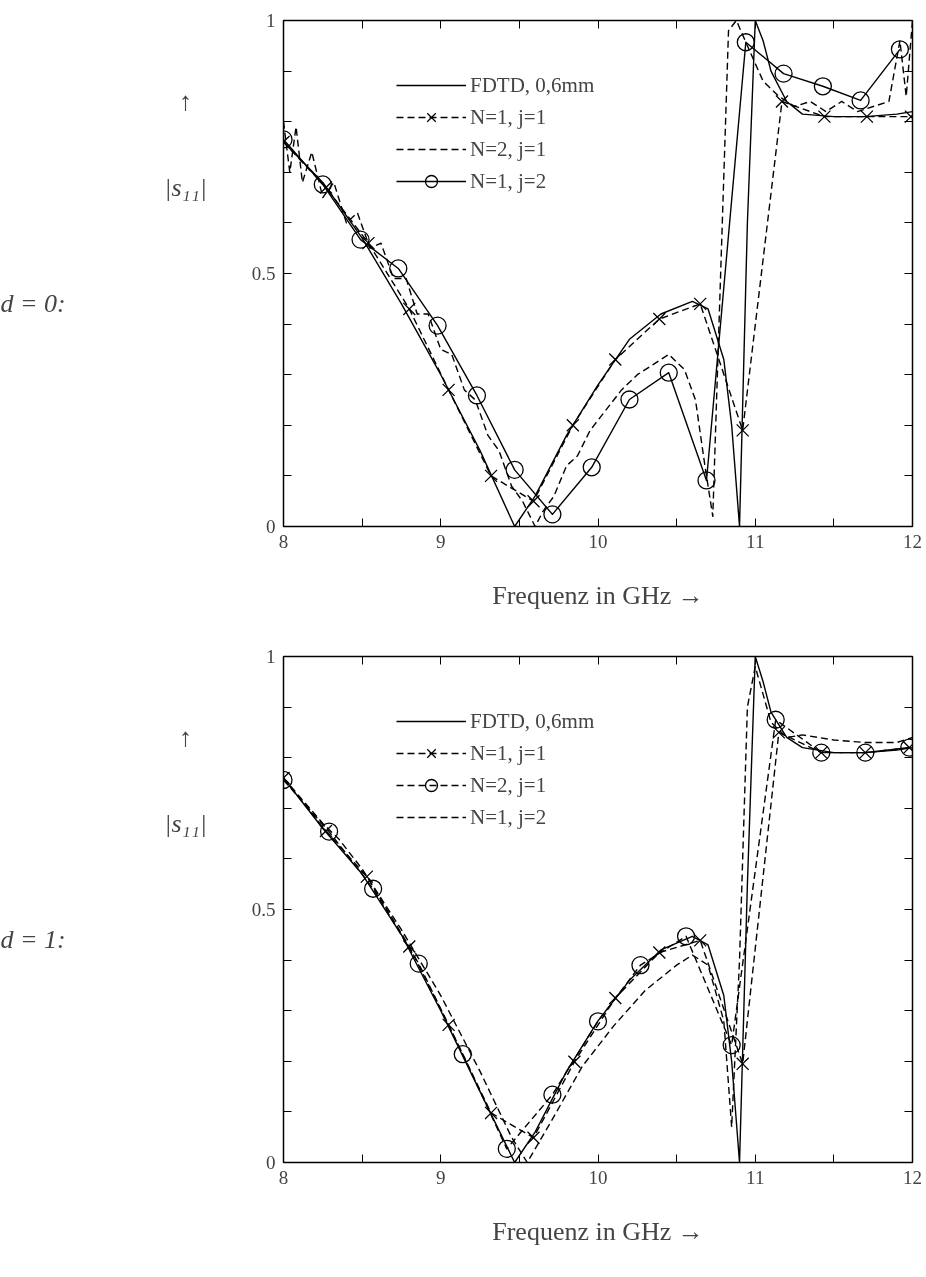 Image resolution: width=926 pixels, height=1277 pixels. Describe the element at coordinates (33, 940) in the screenshot. I see `text: d = 1:` at that location.